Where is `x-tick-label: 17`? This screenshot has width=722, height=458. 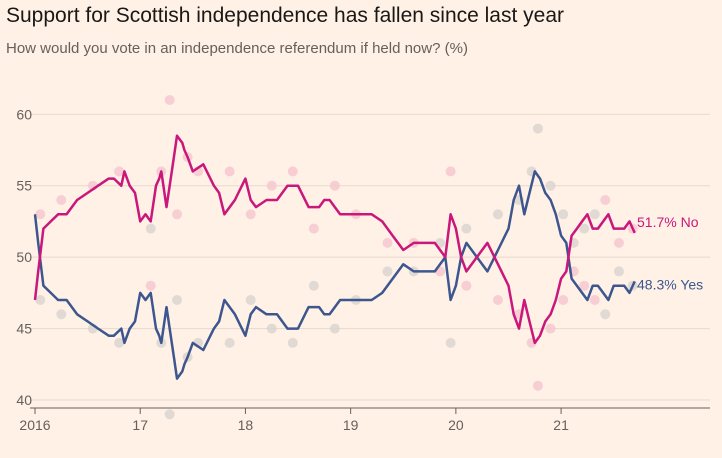 x-tick-label: 17 is located at coordinates (140, 425).